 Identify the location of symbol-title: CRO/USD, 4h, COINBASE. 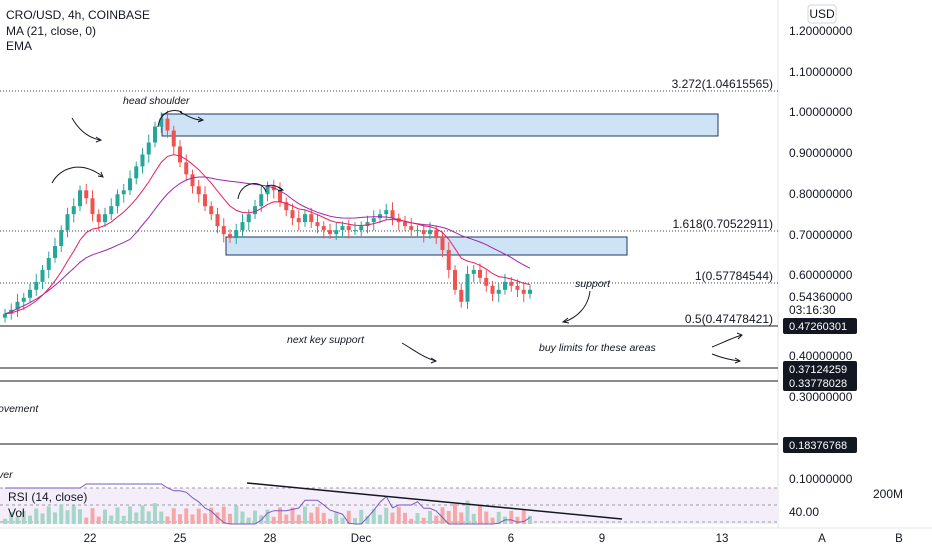
(78, 15).